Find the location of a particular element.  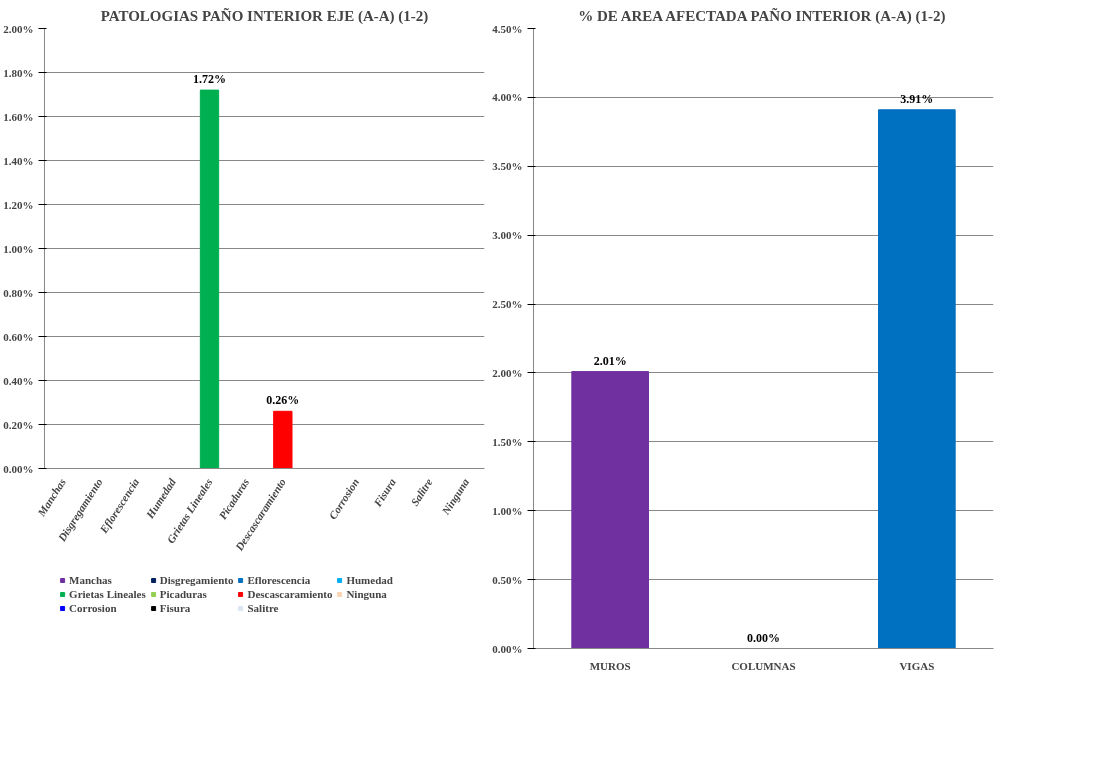

legend-label: Salitre is located at coordinates (263, 608).